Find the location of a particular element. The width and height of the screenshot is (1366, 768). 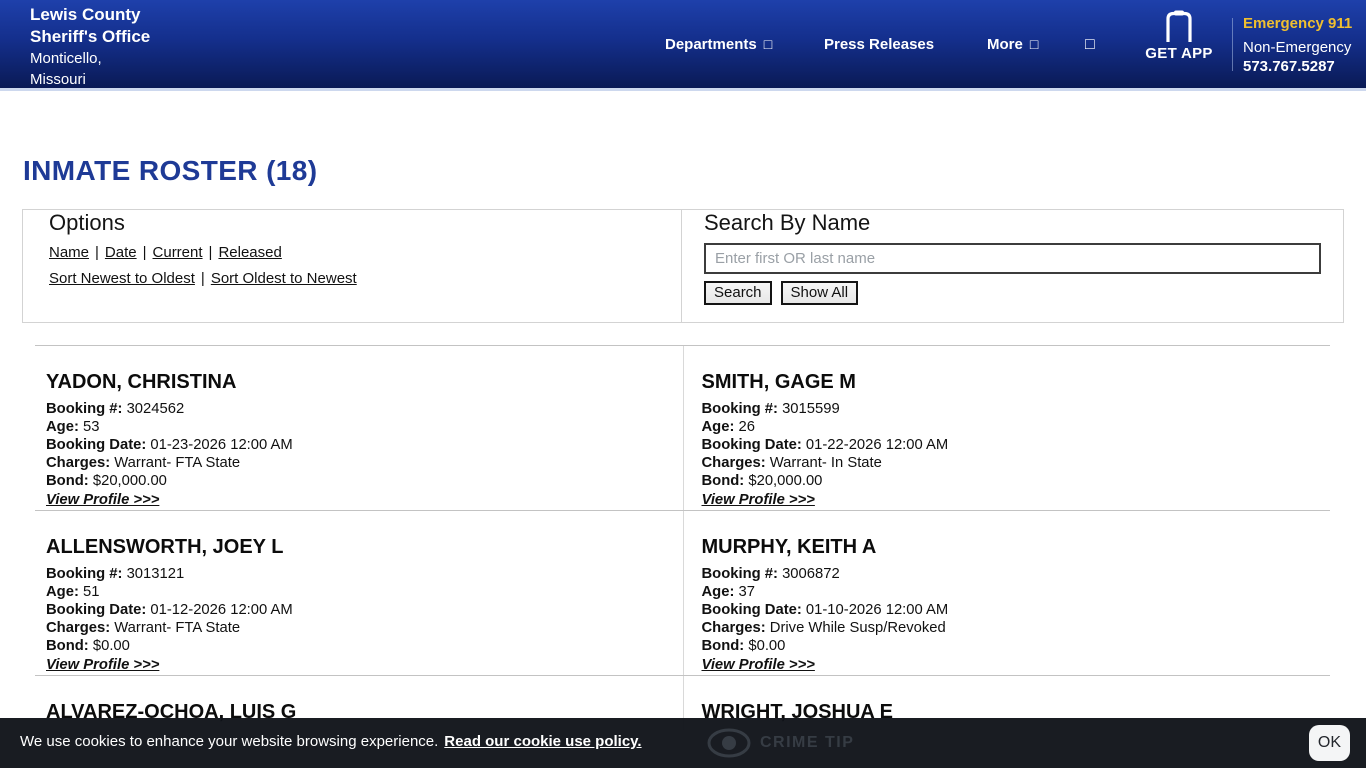

nav-more: More □ is located at coordinates (1012, 44).